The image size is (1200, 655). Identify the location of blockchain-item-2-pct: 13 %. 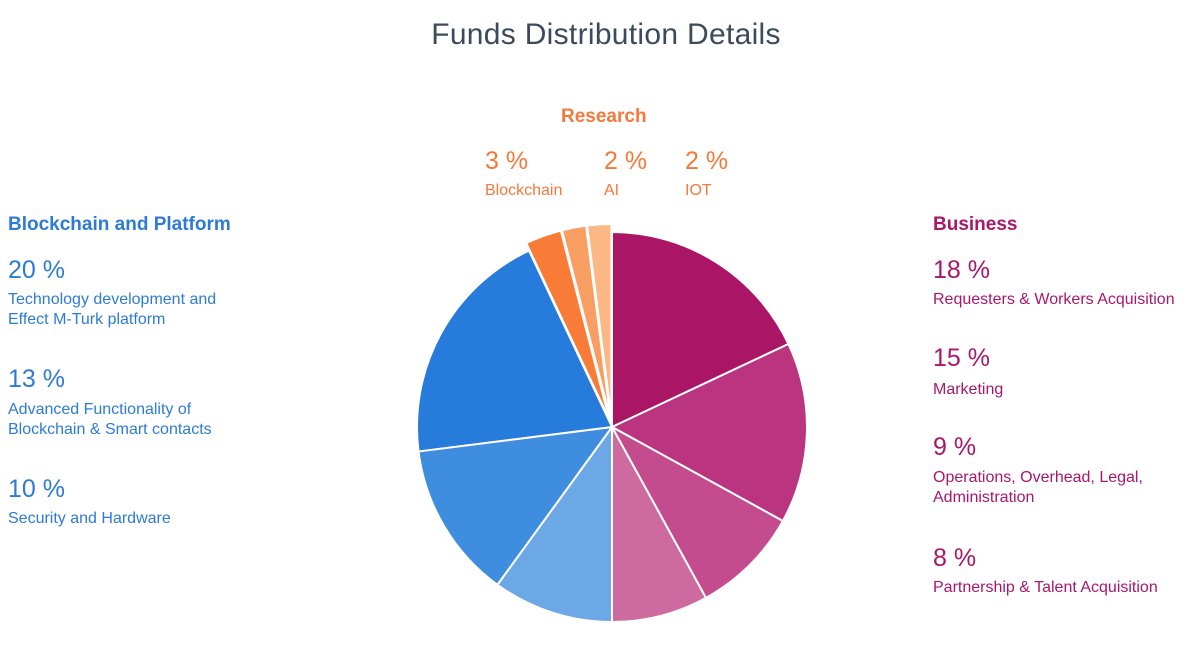
(36, 379).